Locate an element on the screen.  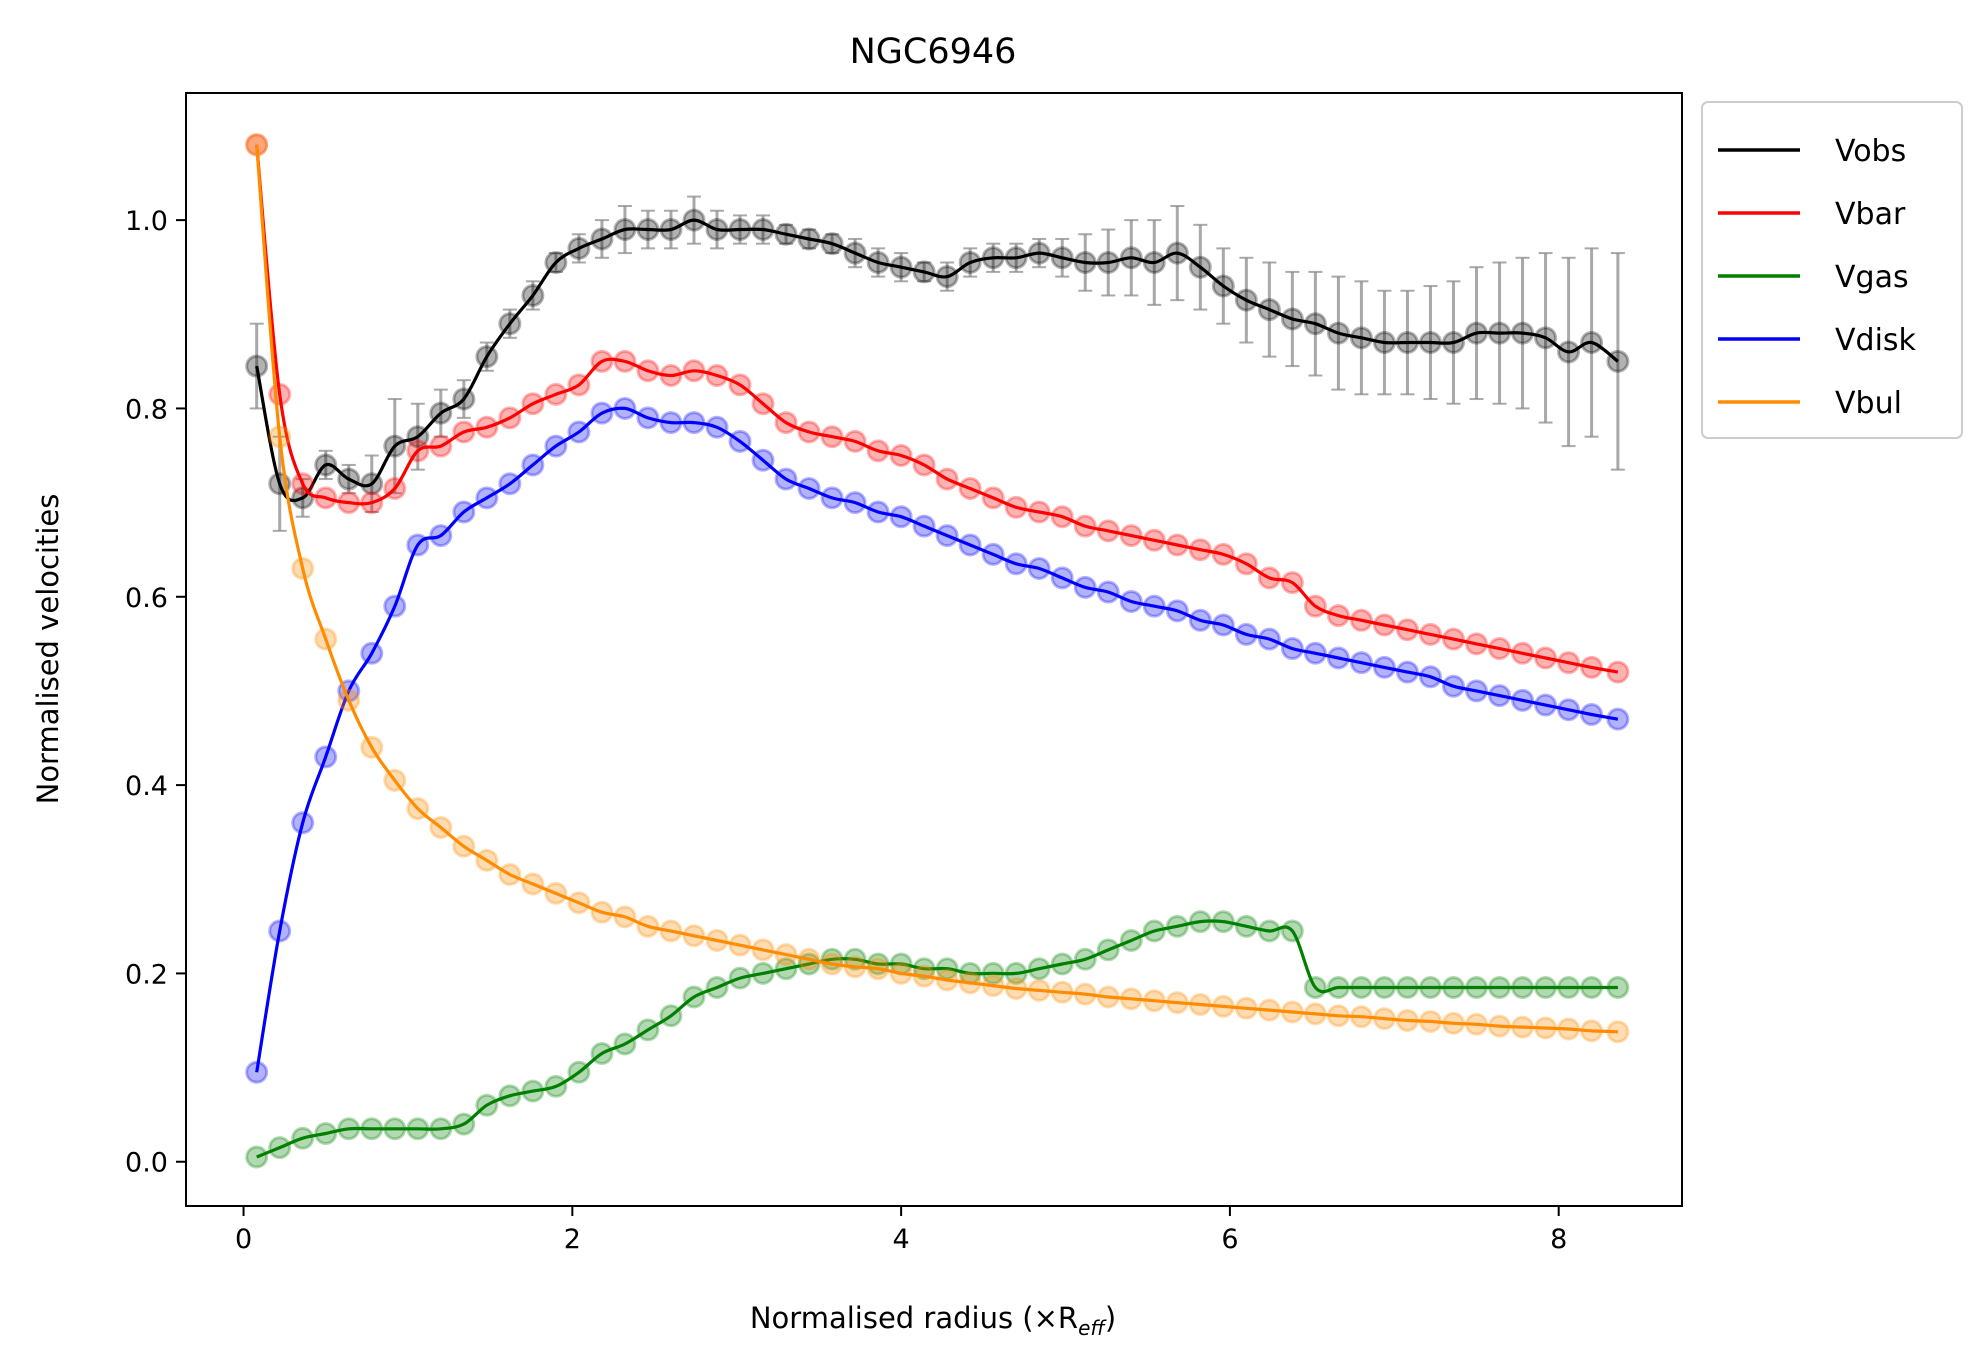
x-axis-label: Normalised radius (×Reff) is located at coordinates (933, 1320).